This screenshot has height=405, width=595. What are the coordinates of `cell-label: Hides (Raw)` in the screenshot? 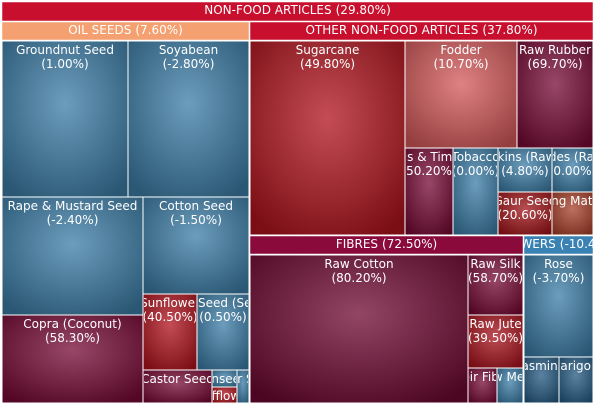 It's located at (565, 157).